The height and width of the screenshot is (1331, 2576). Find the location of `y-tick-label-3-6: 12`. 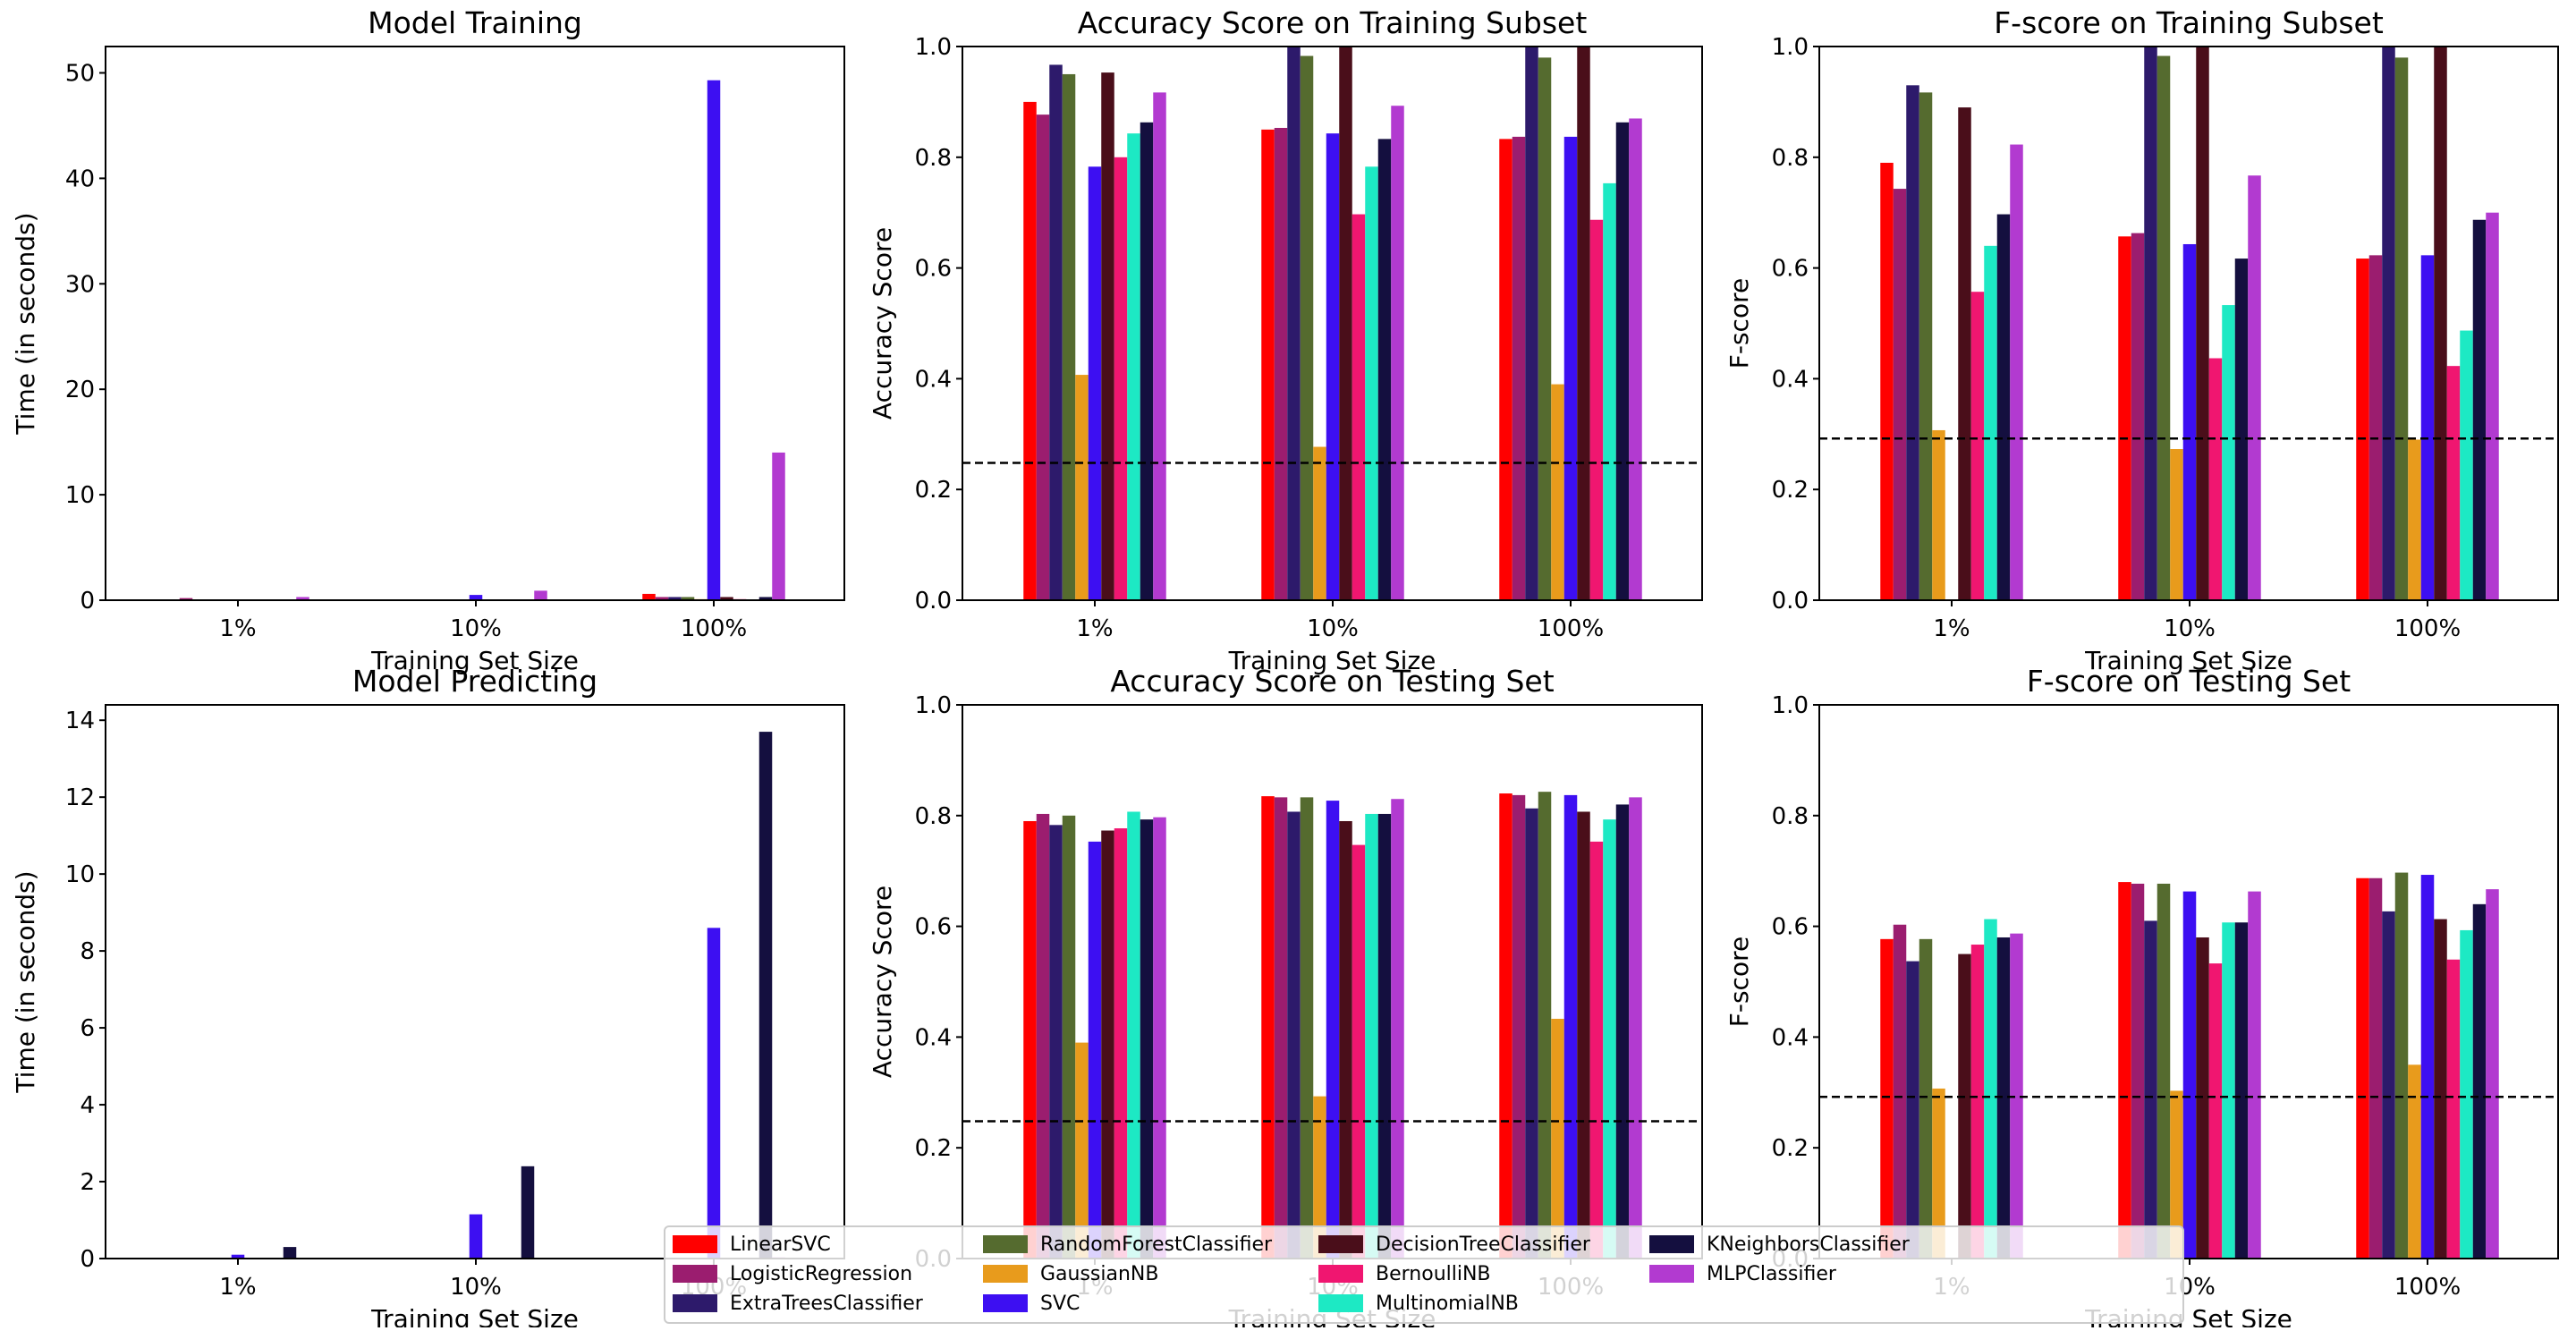

y-tick-label-3-6: 12 is located at coordinates (80, 798).